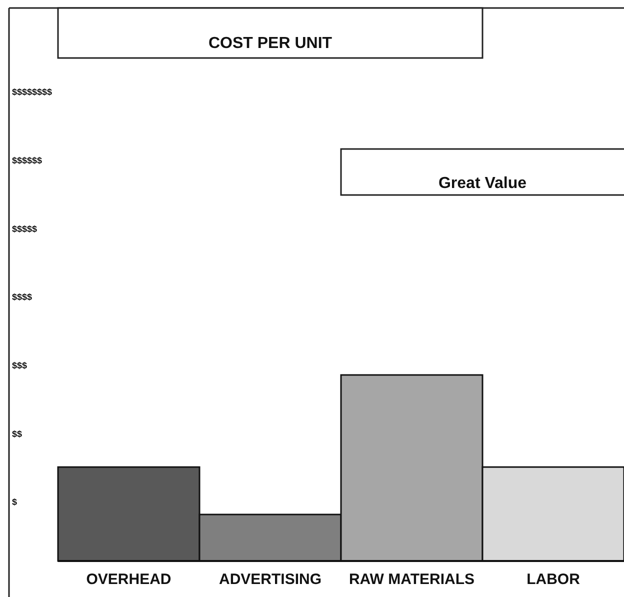 The image size is (624, 597). What do you see at coordinates (270, 43) in the screenshot?
I see `chart-title: COST PER UNIT` at bounding box center [270, 43].